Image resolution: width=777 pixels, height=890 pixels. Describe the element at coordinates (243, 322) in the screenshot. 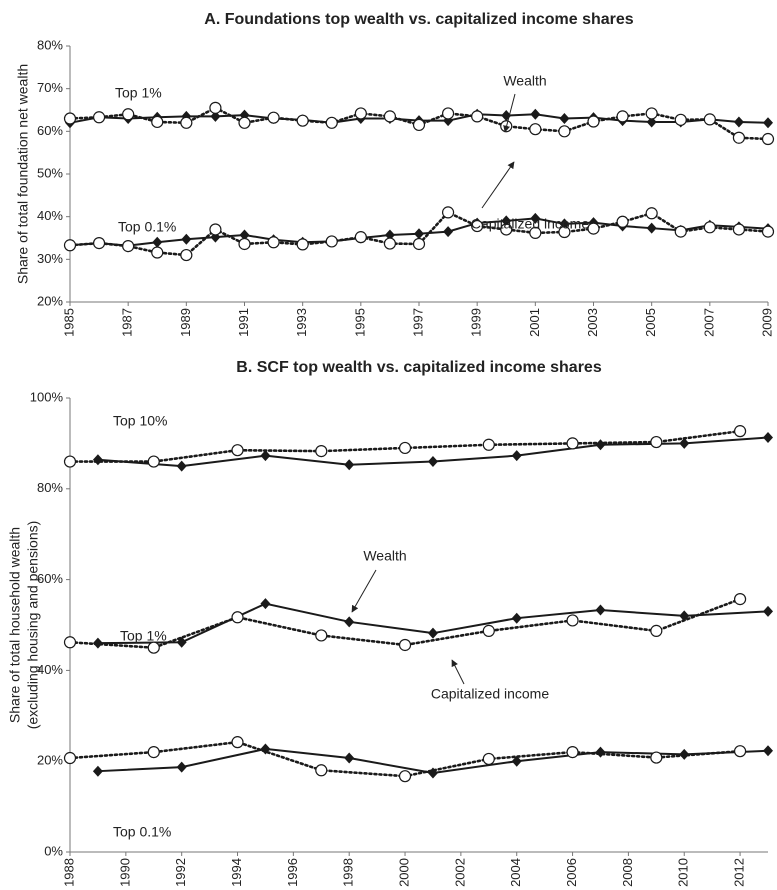

I see `x-tick-label: 1991` at that location.